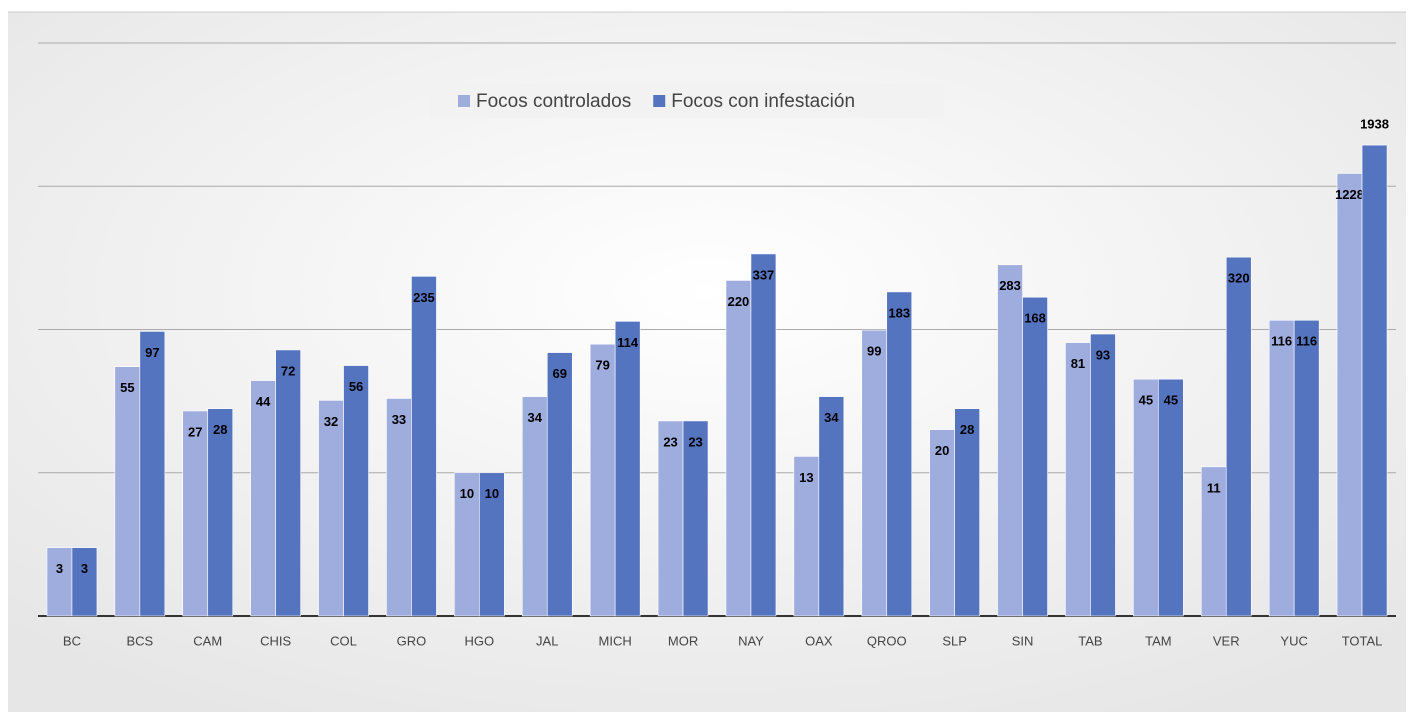 The height and width of the screenshot is (721, 1414). What do you see at coordinates (683, 640) in the screenshot?
I see `x-tick-label: MOR` at bounding box center [683, 640].